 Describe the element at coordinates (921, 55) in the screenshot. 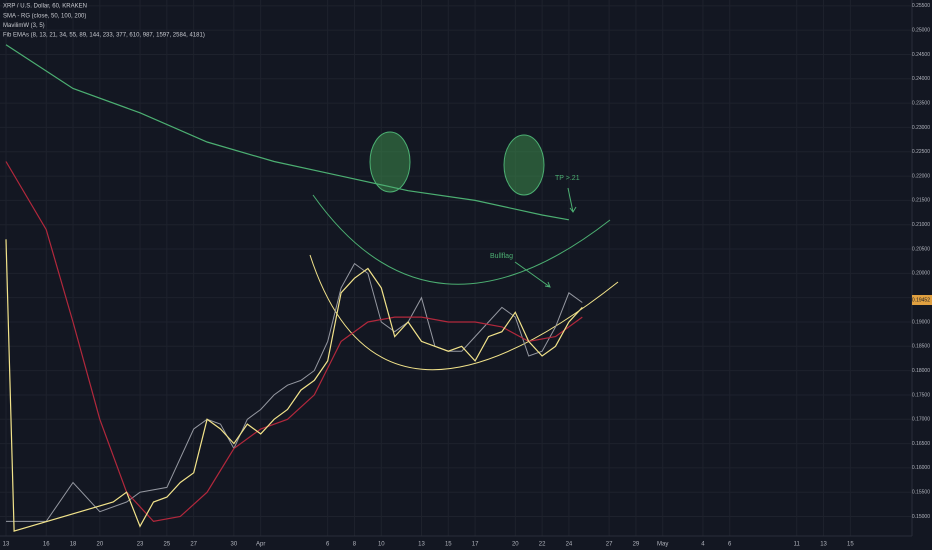

I see `y-tick-label: 0.24500` at that location.